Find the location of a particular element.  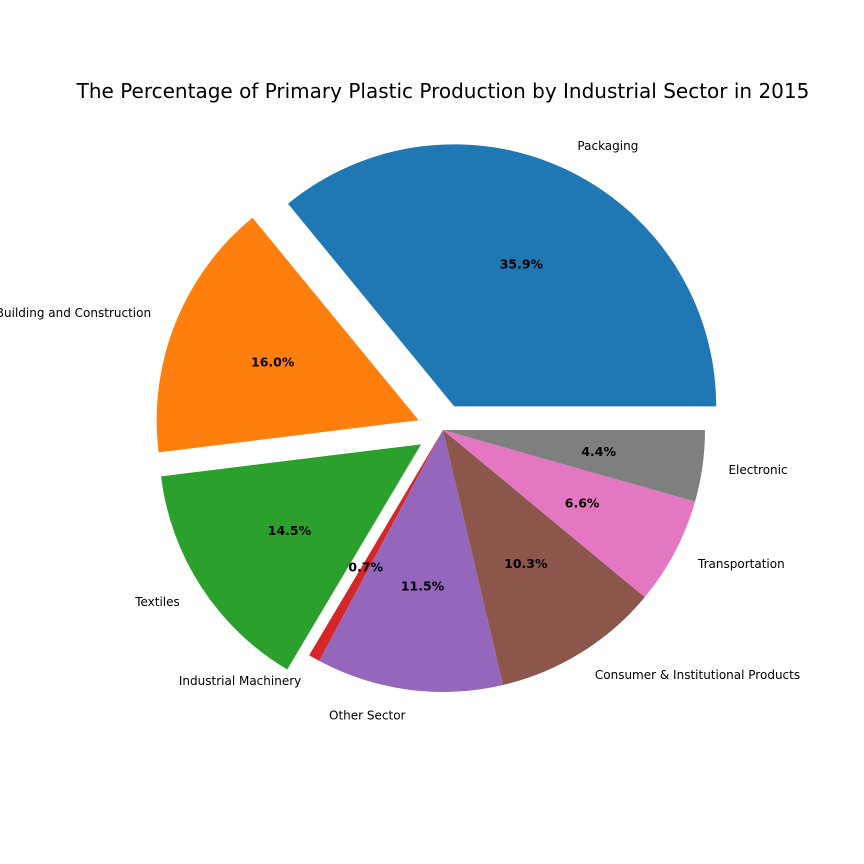

slice-textiles is located at coordinates (291, 557).